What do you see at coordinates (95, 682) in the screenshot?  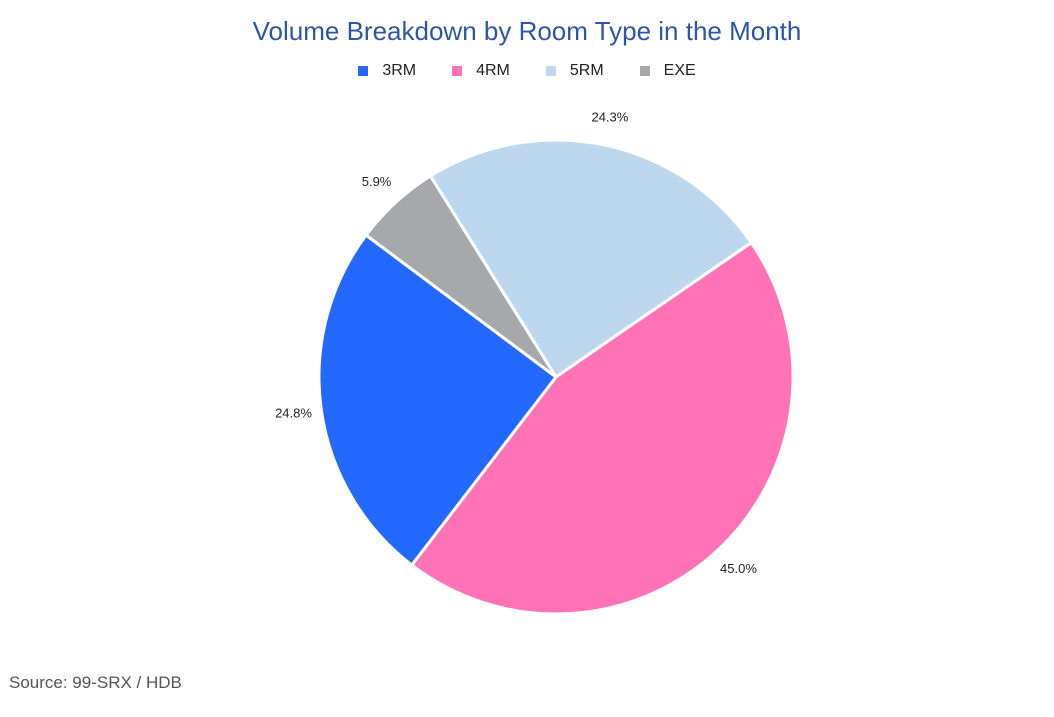 I see `source-note: Source: 99-SRX / HDB` at bounding box center [95, 682].